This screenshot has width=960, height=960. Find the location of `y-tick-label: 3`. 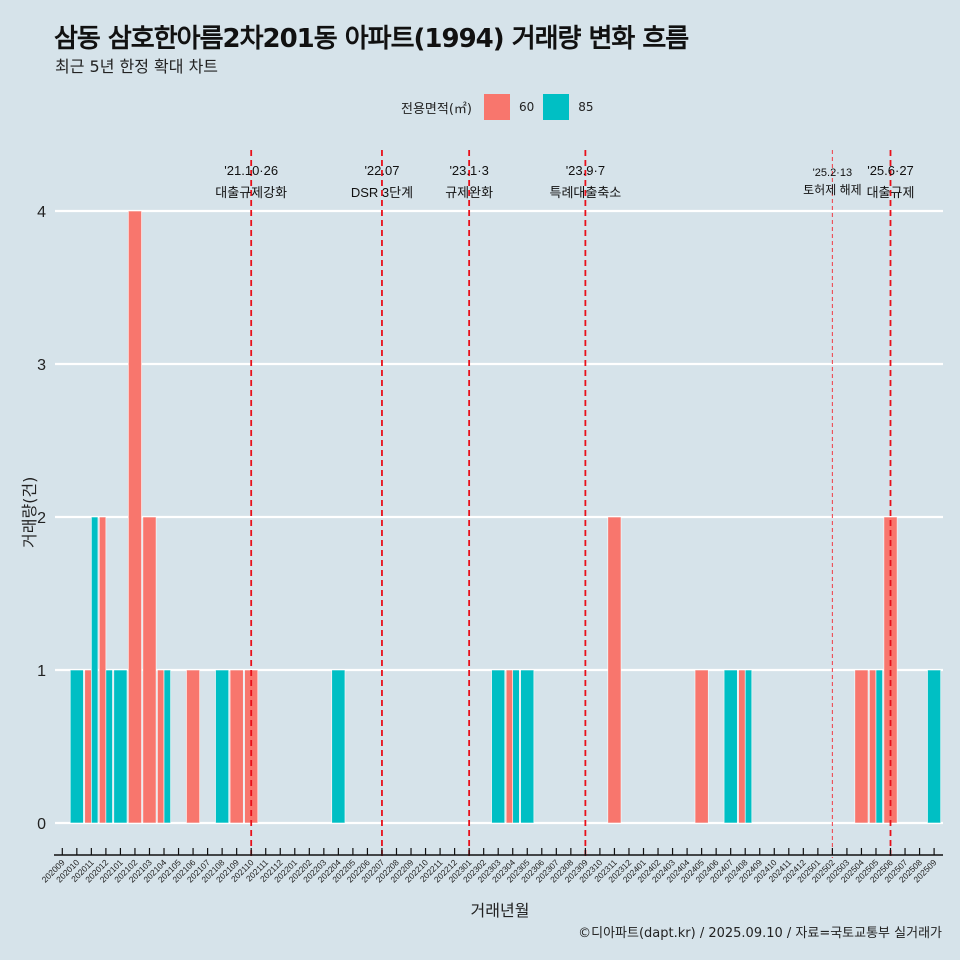

y-tick-label: 3 is located at coordinates (41, 365).